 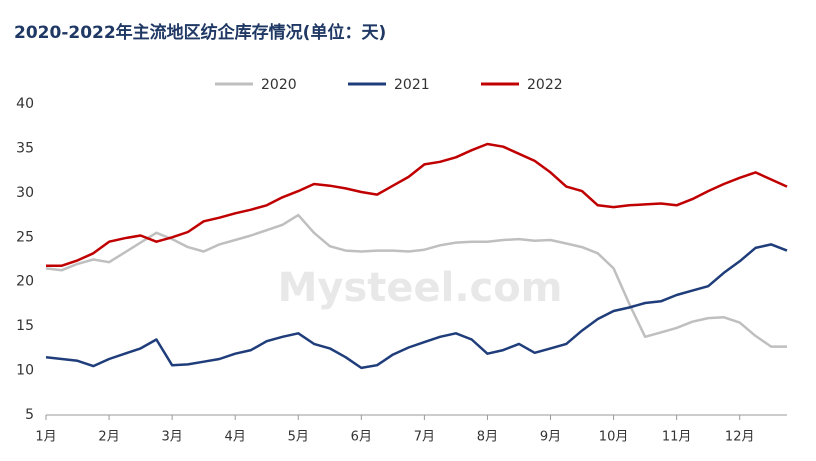 I want to click on watermark: Mysteel.com, so click(x=420, y=288).